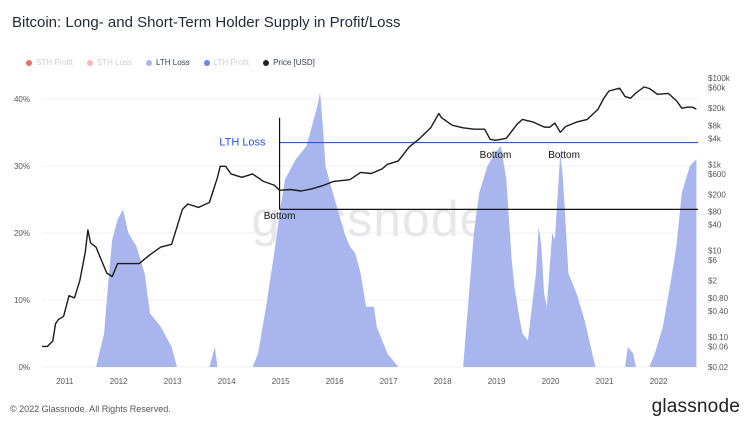 Image resolution: width=750 pixels, height=430 pixels. Describe the element at coordinates (718, 311) in the screenshot. I see `y-right-tick-label: $0.40` at that location.